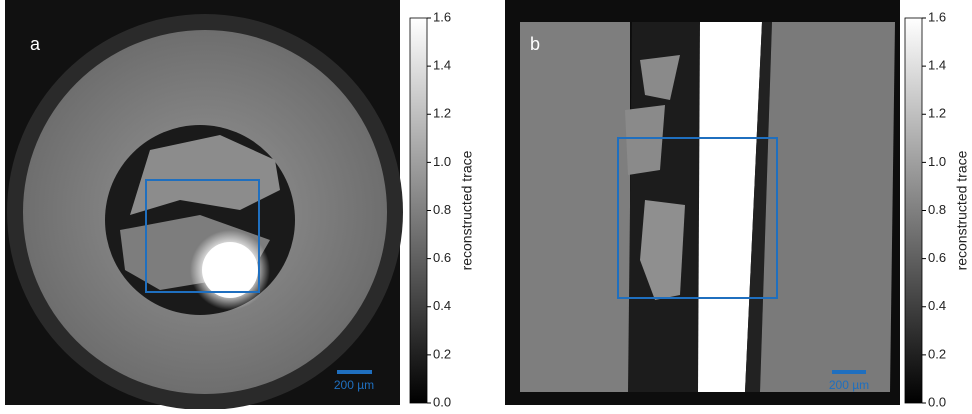  What do you see at coordinates (35, 44) in the screenshot?
I see `panel-label: a` at bounding box center [35, 44].